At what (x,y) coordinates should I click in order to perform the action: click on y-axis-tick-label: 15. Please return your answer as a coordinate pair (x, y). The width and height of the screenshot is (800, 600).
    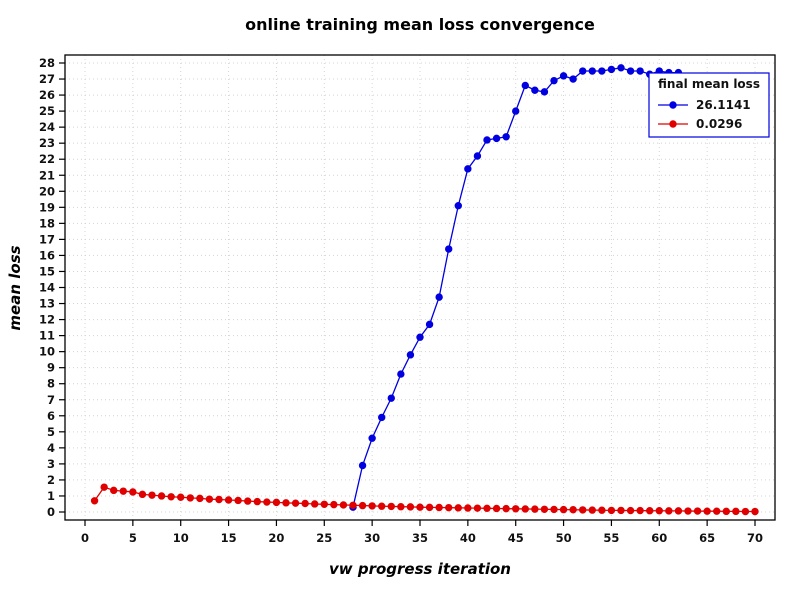
    Looking at the image, I should click on (47, 271).